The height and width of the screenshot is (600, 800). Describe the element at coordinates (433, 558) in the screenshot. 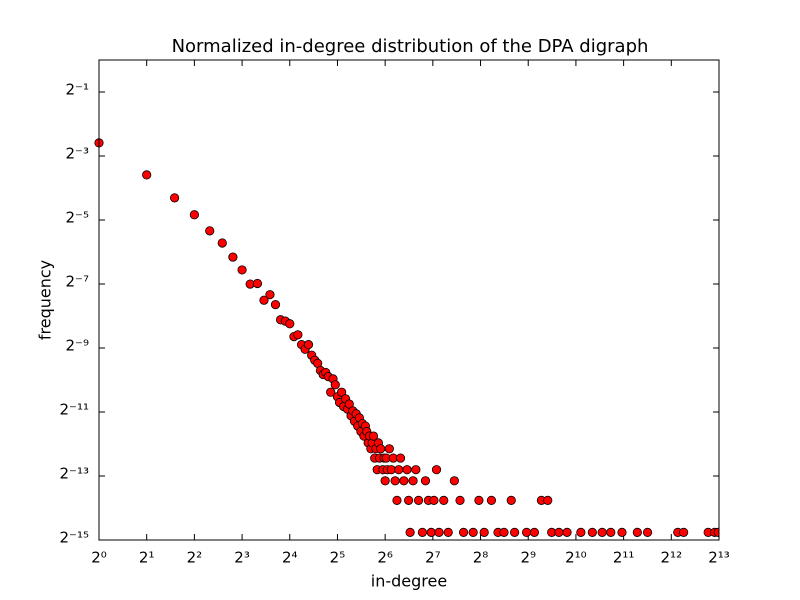

I see `x-tick-label: 2⁷` at that location.